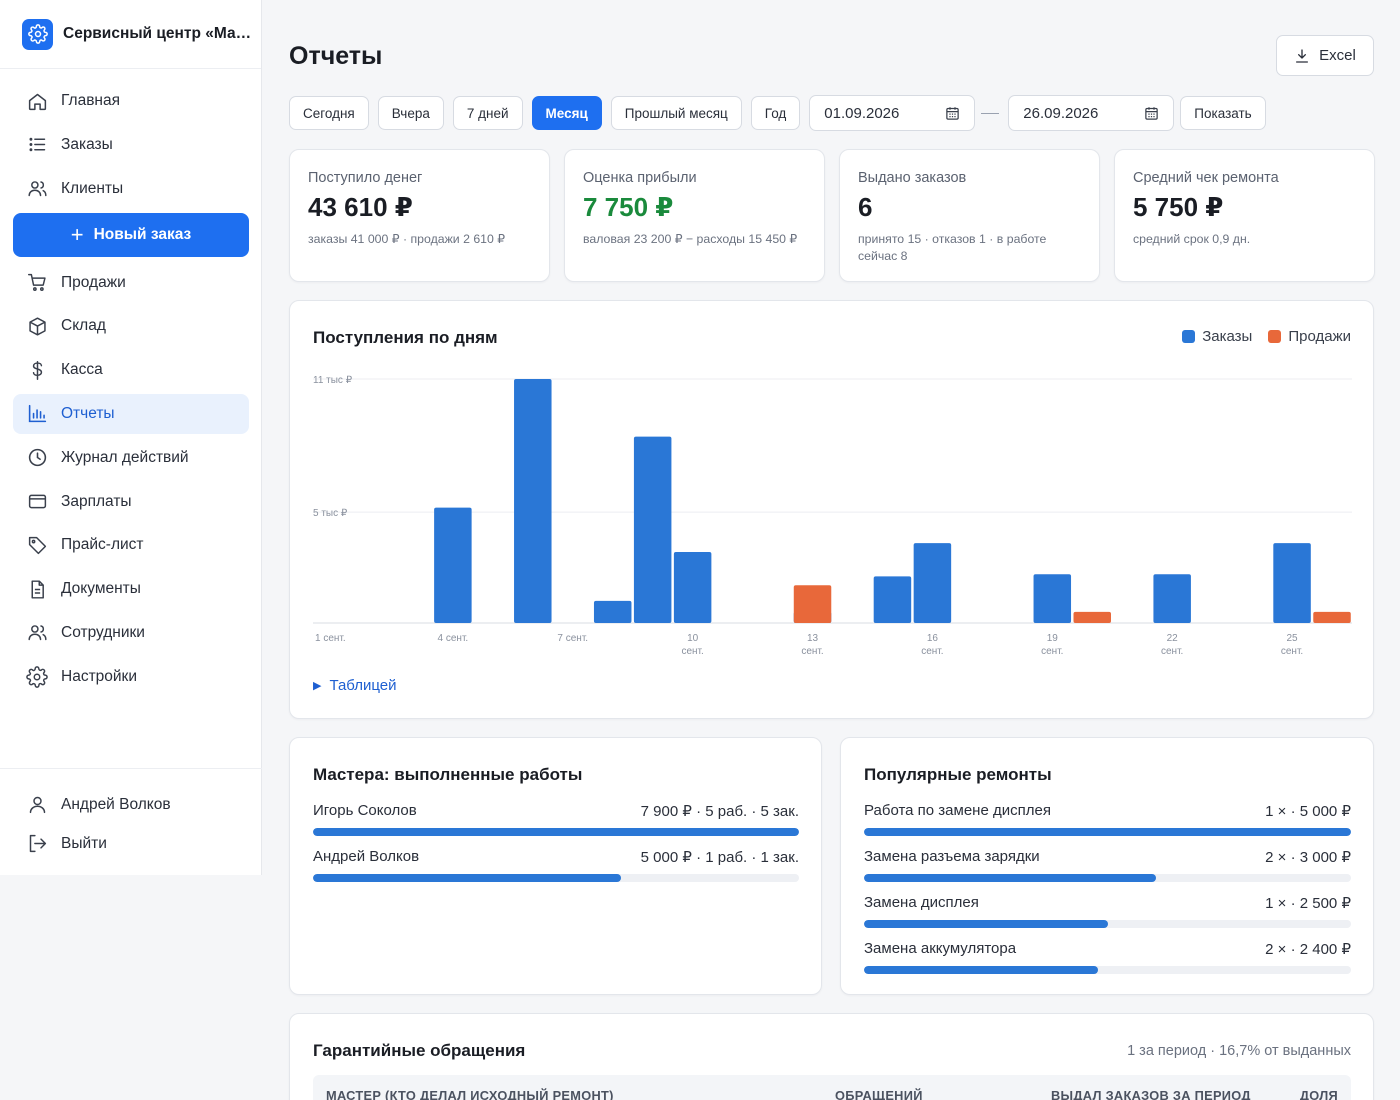  Describe the element at coordinates (37, 34) in the screenshot. I see `gear-icon` at that location.